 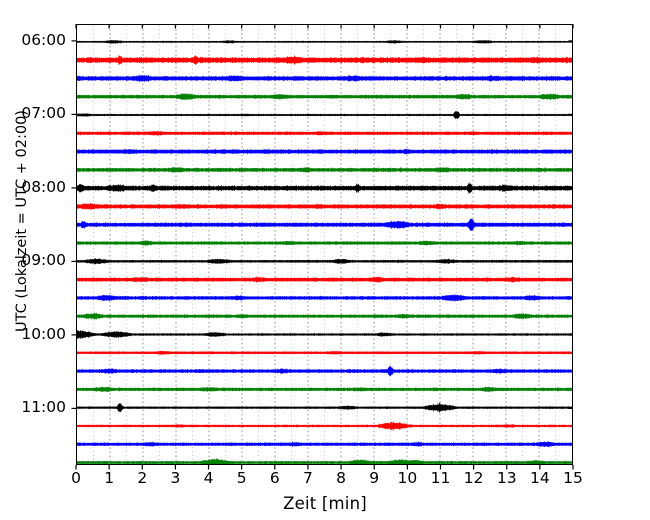 I want to click on x-axis-title: Zeit [min], so click(x=325, y=503).